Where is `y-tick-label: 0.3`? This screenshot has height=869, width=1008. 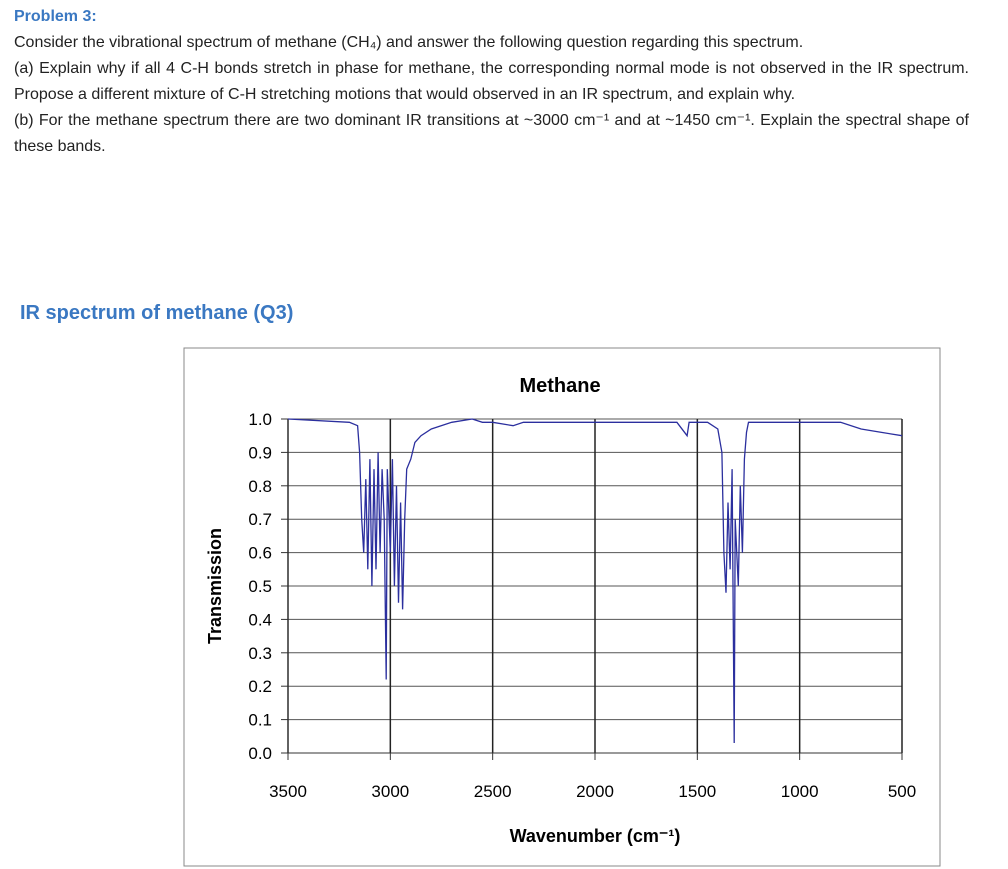
y-tick-label: 0.3 is located at coordinates (260, 653).